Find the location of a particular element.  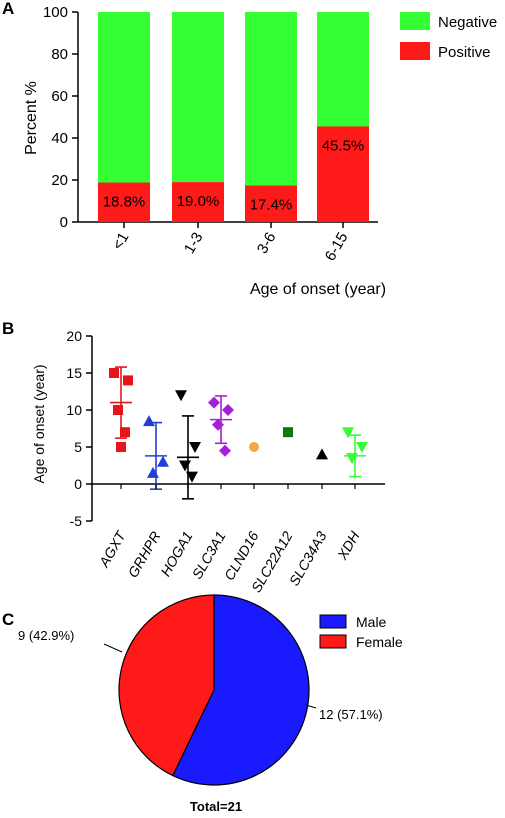

y-axis-label-b: Age of onset (year) is located at coordinates (39, 423).